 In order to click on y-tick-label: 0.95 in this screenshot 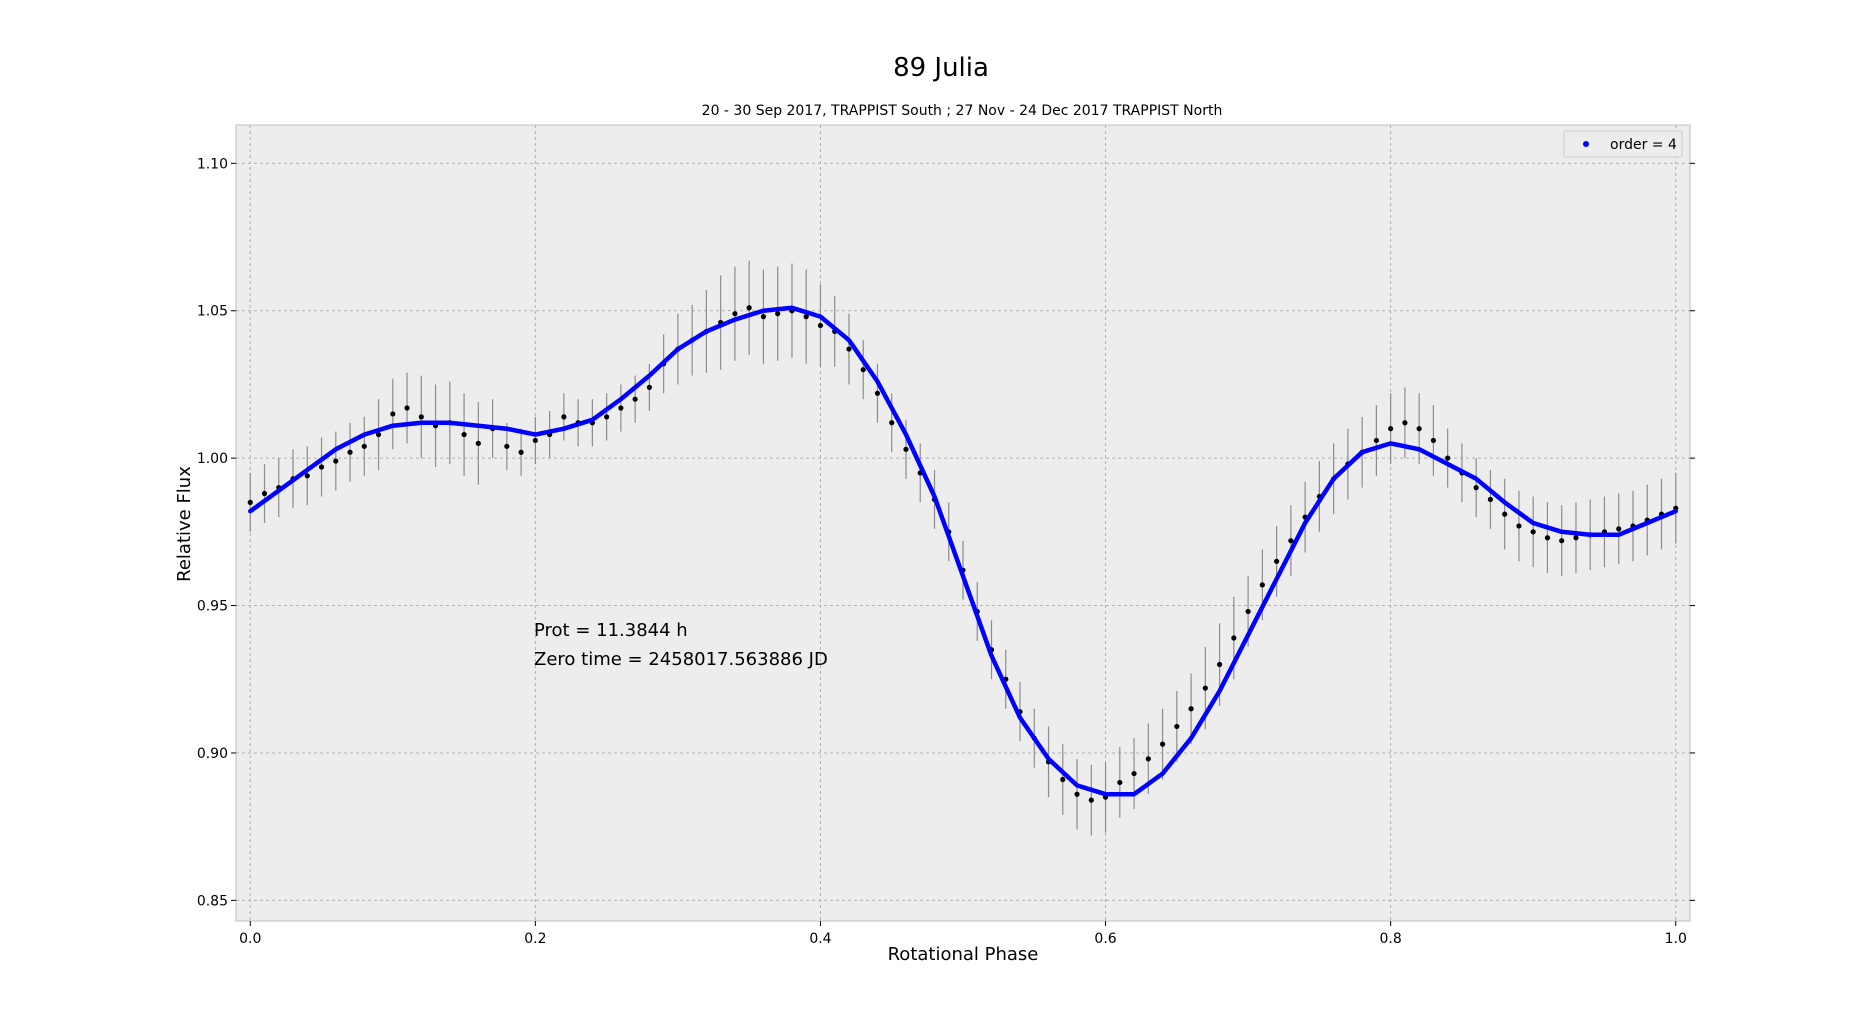, I will do `click(212, 607)`.